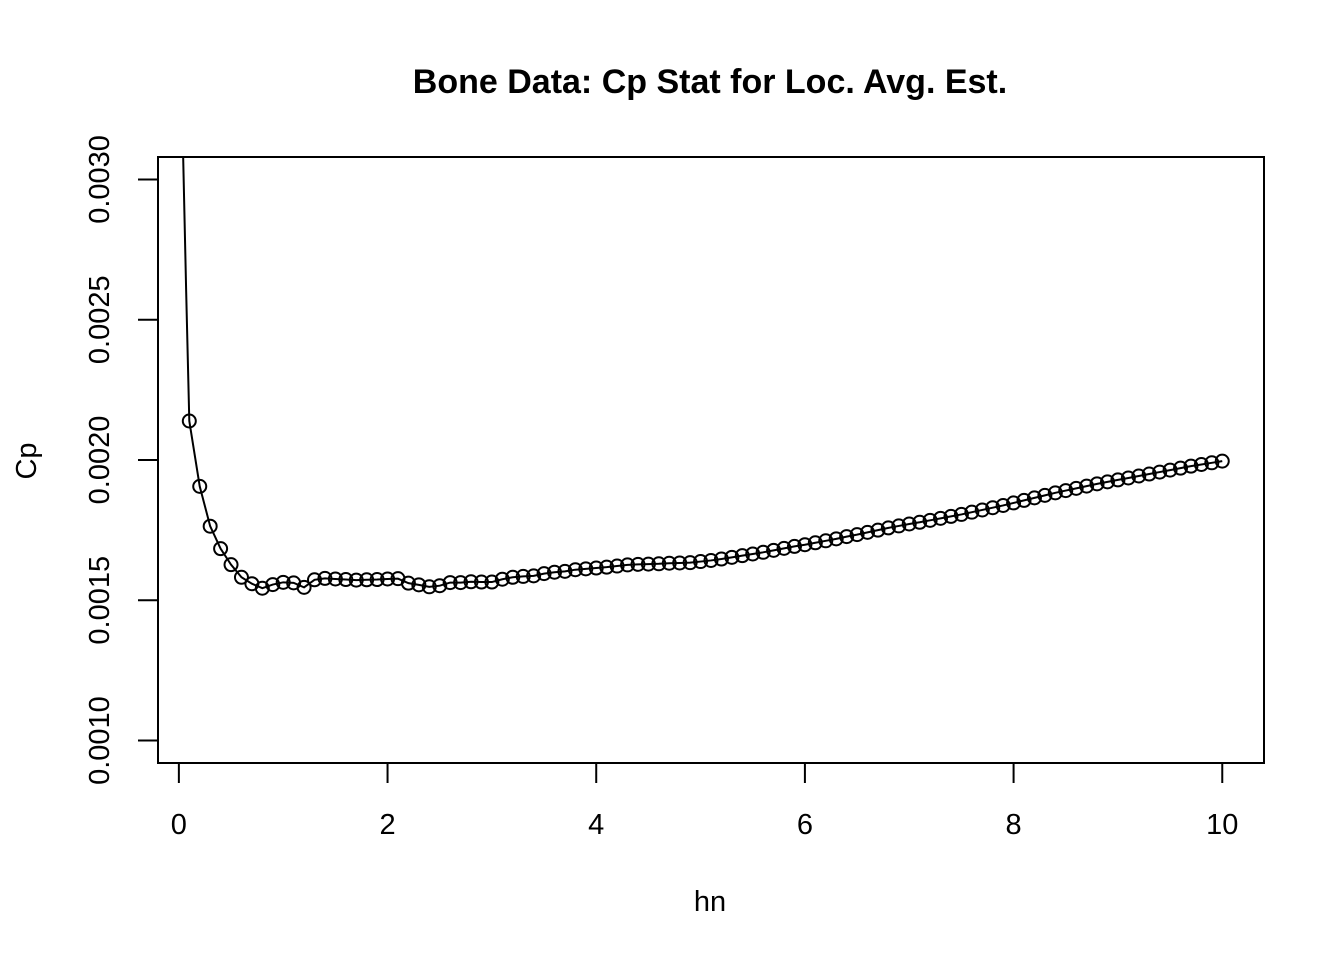 This screenshot has width=1344, height=960. What do you see at coordinates (179, 825) in the screenshot?
I see `x-tick-label: 0` at bounding box center [179, 825].